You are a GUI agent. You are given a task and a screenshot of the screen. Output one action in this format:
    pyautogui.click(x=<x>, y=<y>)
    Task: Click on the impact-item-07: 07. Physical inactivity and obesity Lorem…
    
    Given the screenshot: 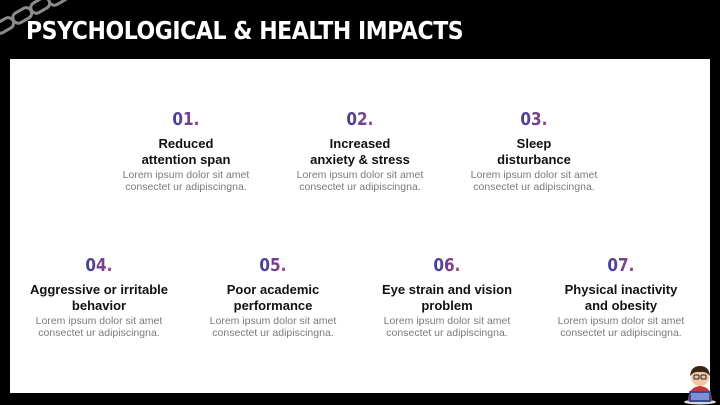 What is the action you would take?
    pyautogui.click(x=621, y=297)
    